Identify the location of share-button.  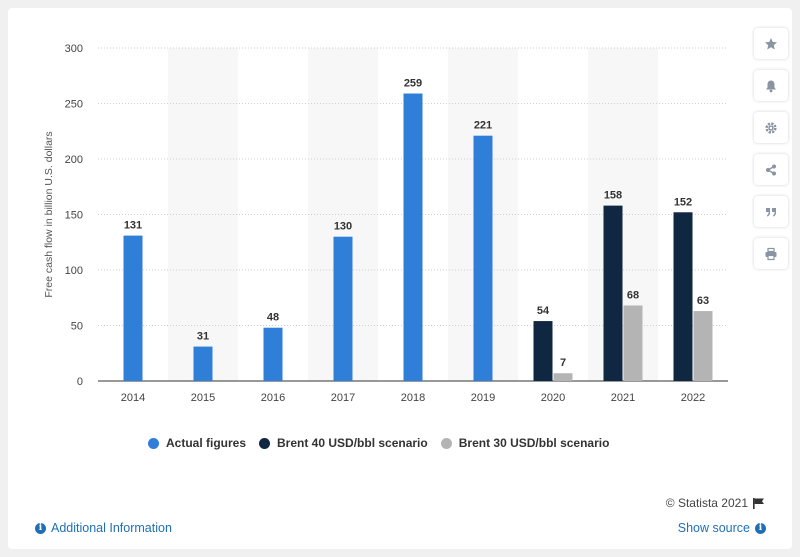
(771, 169).